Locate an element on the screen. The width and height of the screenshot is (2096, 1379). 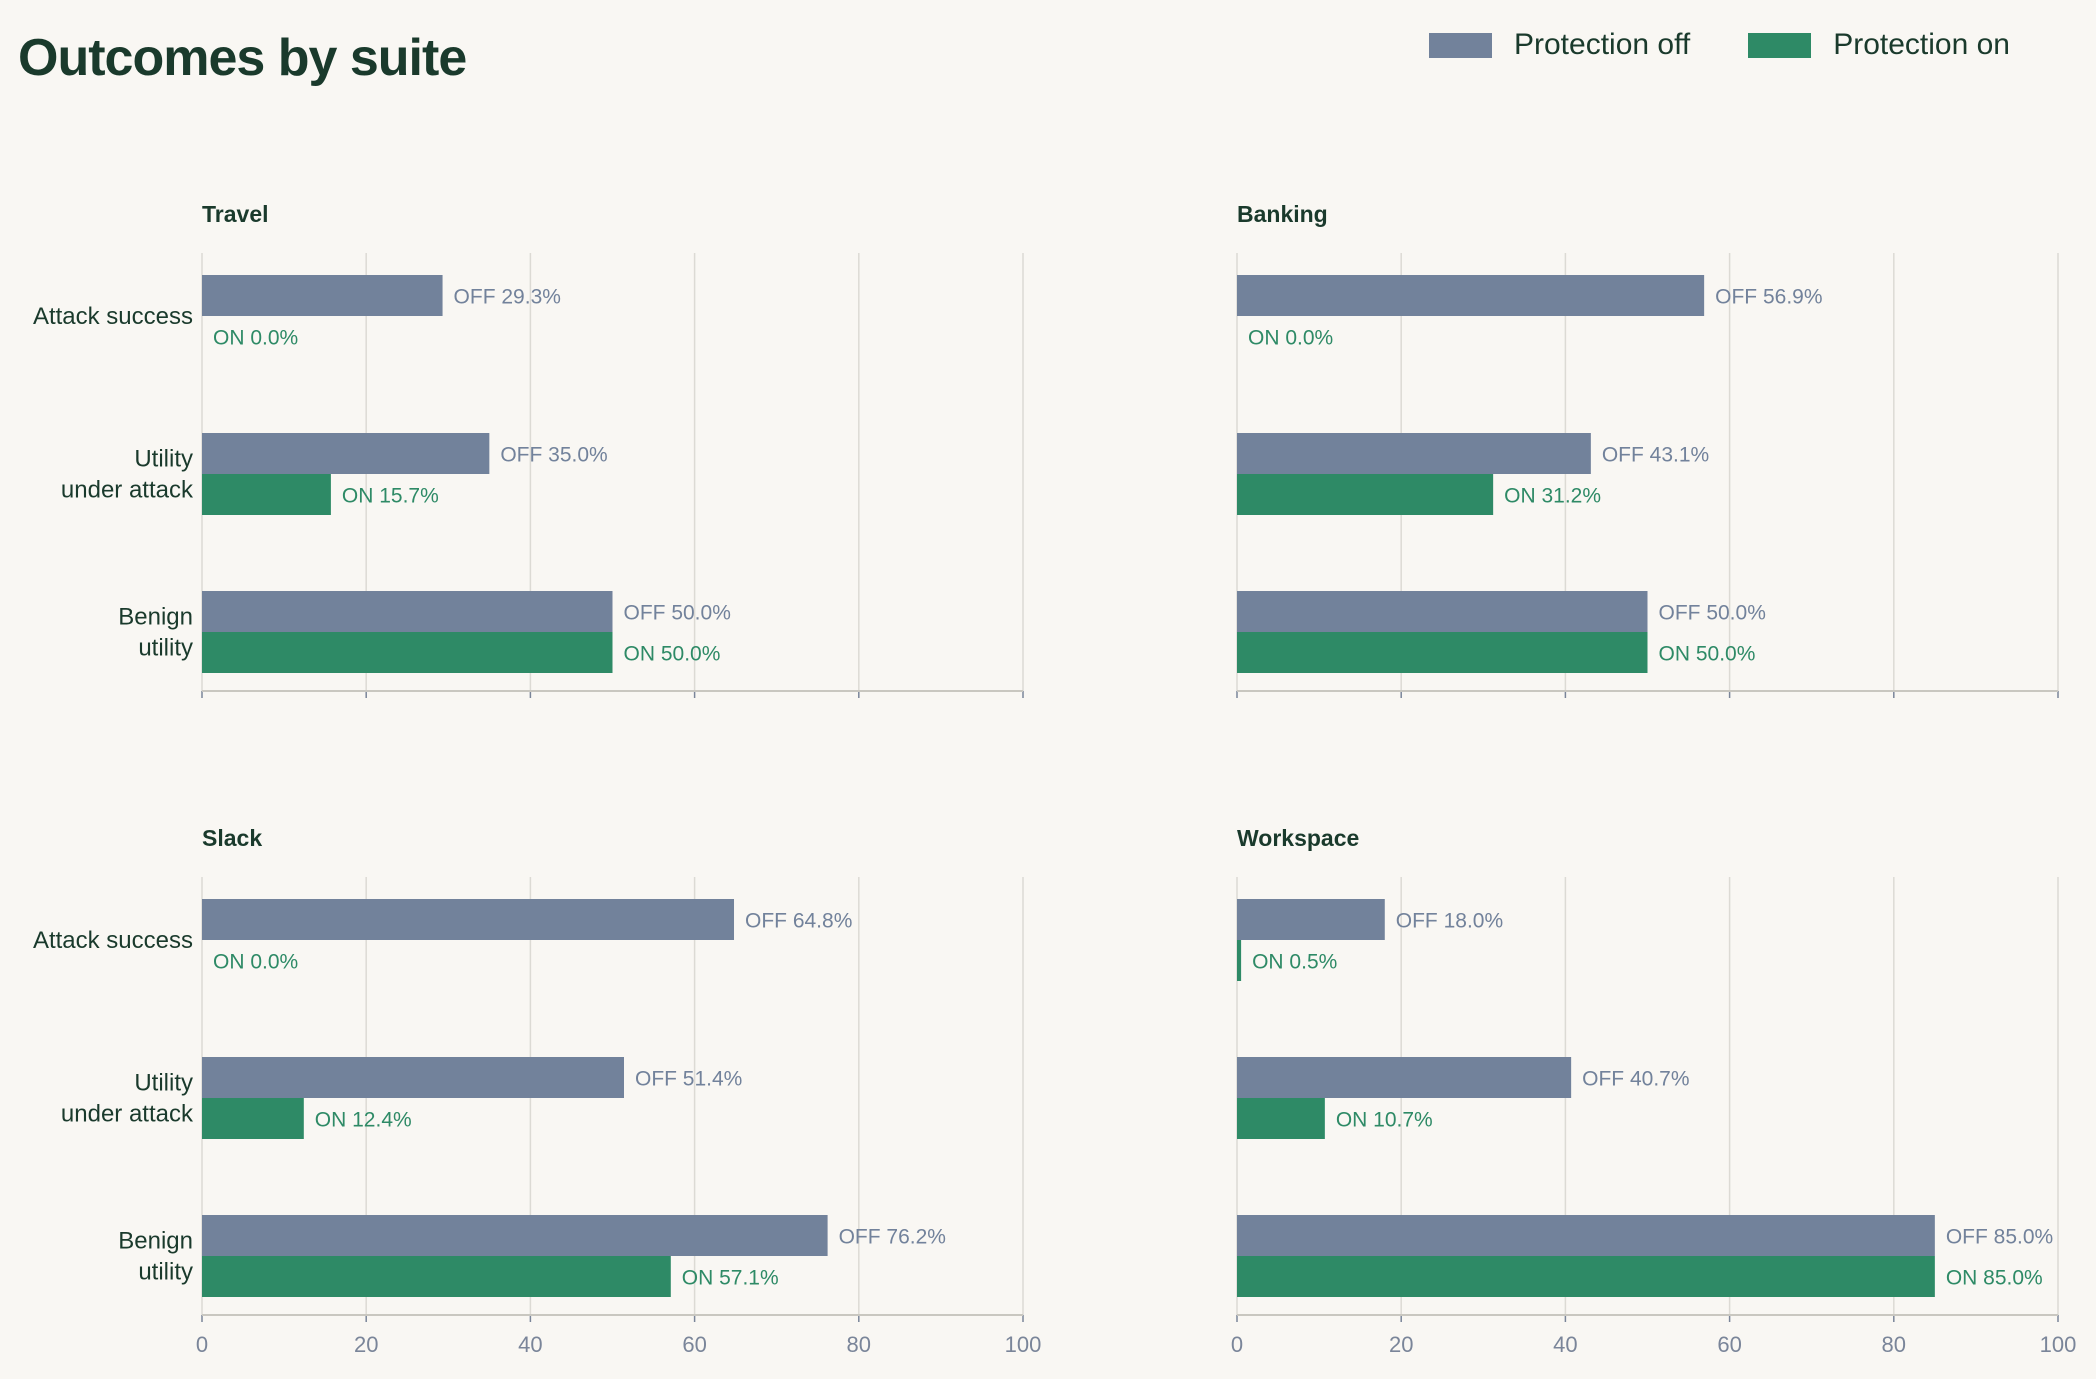
legend-item-protection-off: Protection off is located at coordinates (1559, 45).